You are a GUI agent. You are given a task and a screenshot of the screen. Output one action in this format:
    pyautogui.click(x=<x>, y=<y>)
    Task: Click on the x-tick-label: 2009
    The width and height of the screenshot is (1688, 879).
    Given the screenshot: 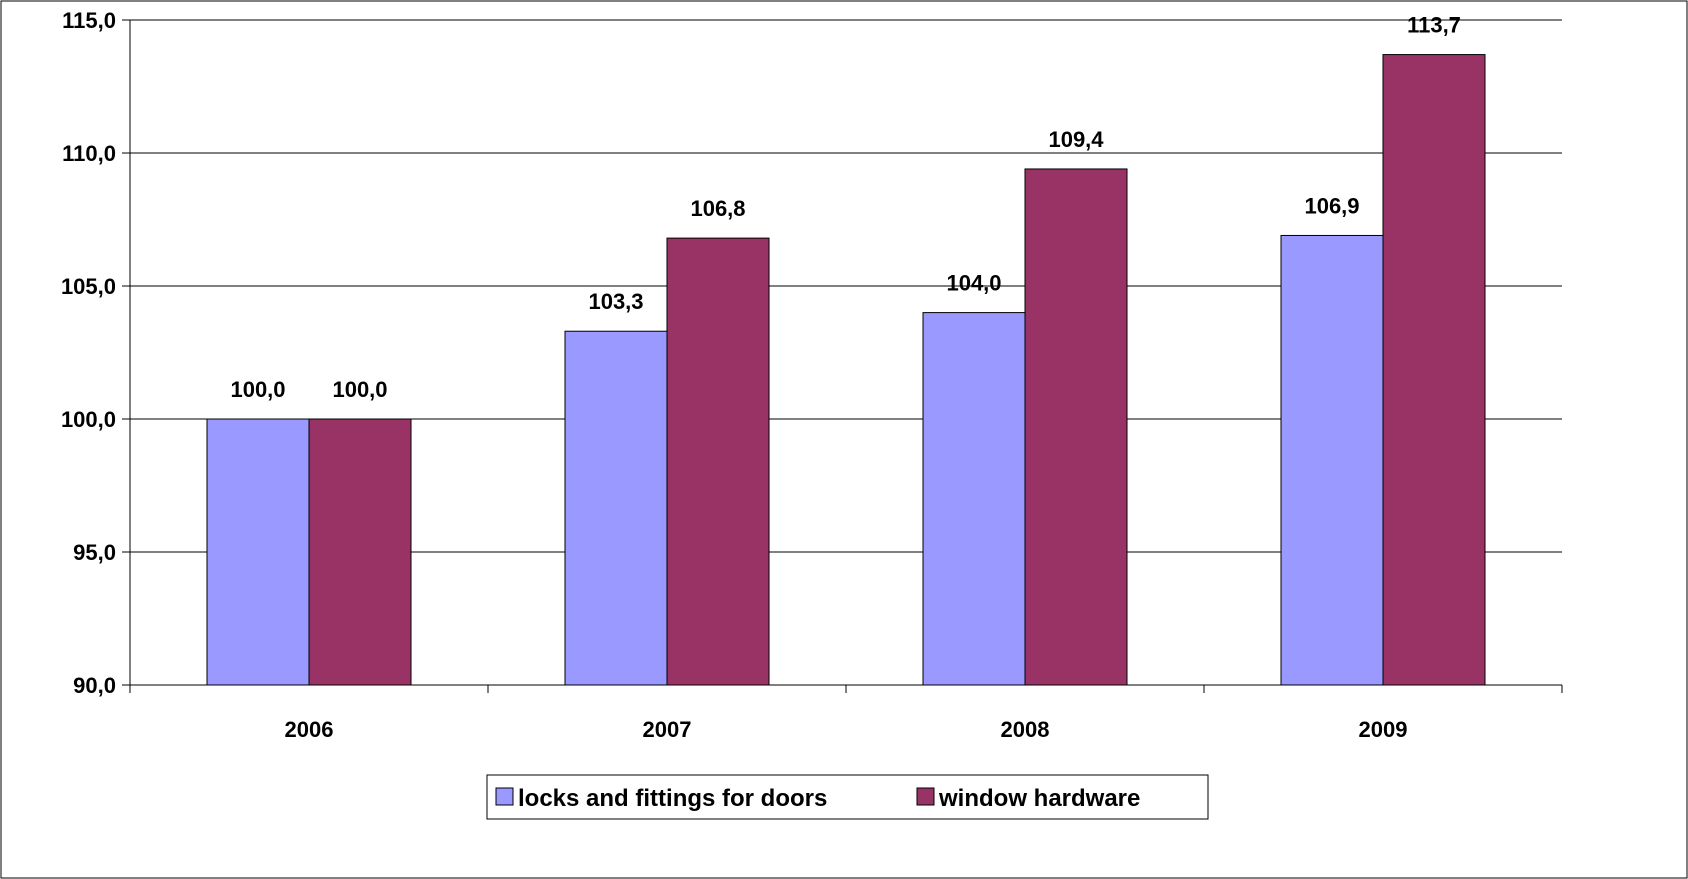 What is the action you would take?
    pyautogui.click(x=1383, y=729)
    